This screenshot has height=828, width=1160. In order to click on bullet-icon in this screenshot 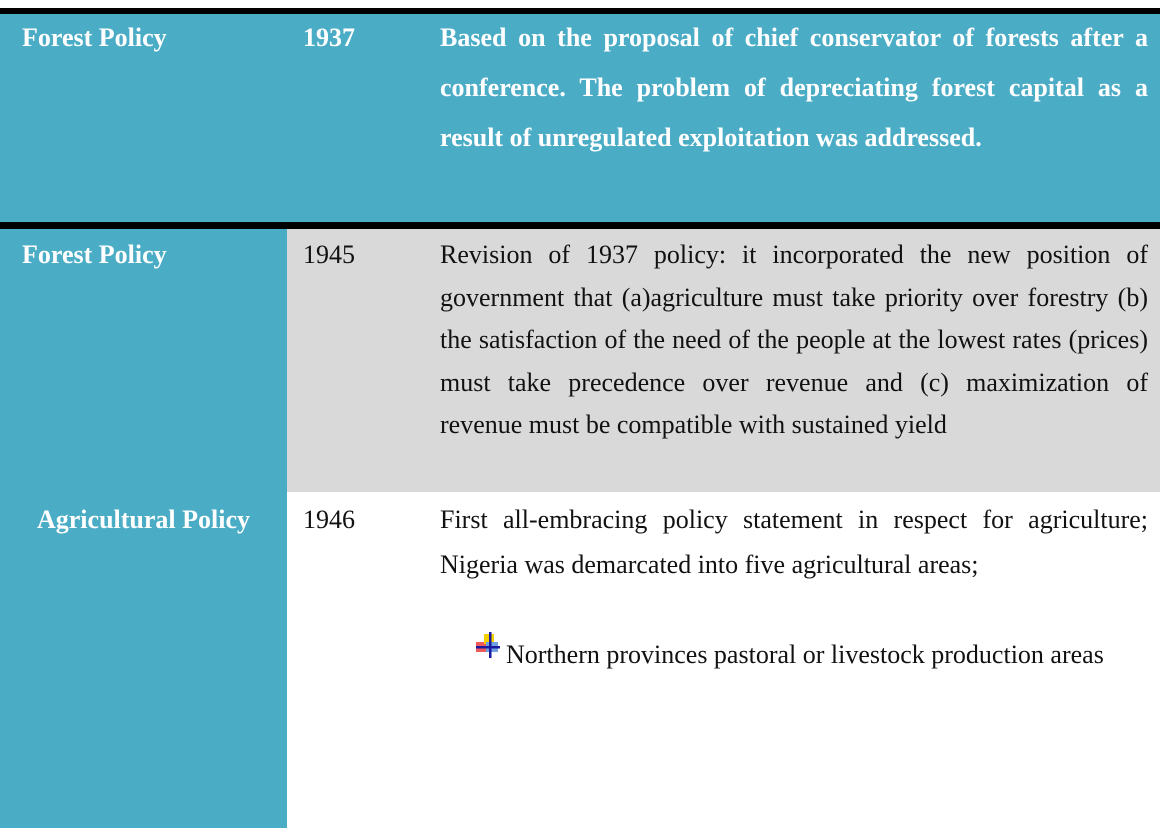, I will do `click(488, 645)`.